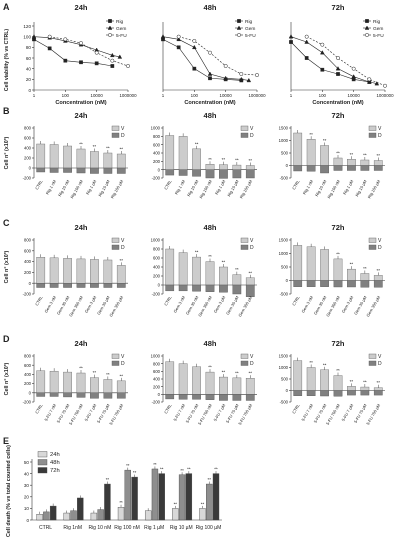 The height and width of the screenshot is (550, 401). Describe the element at coordinates (189, 497) in the screenshot. I see `bar-72h` at that location.